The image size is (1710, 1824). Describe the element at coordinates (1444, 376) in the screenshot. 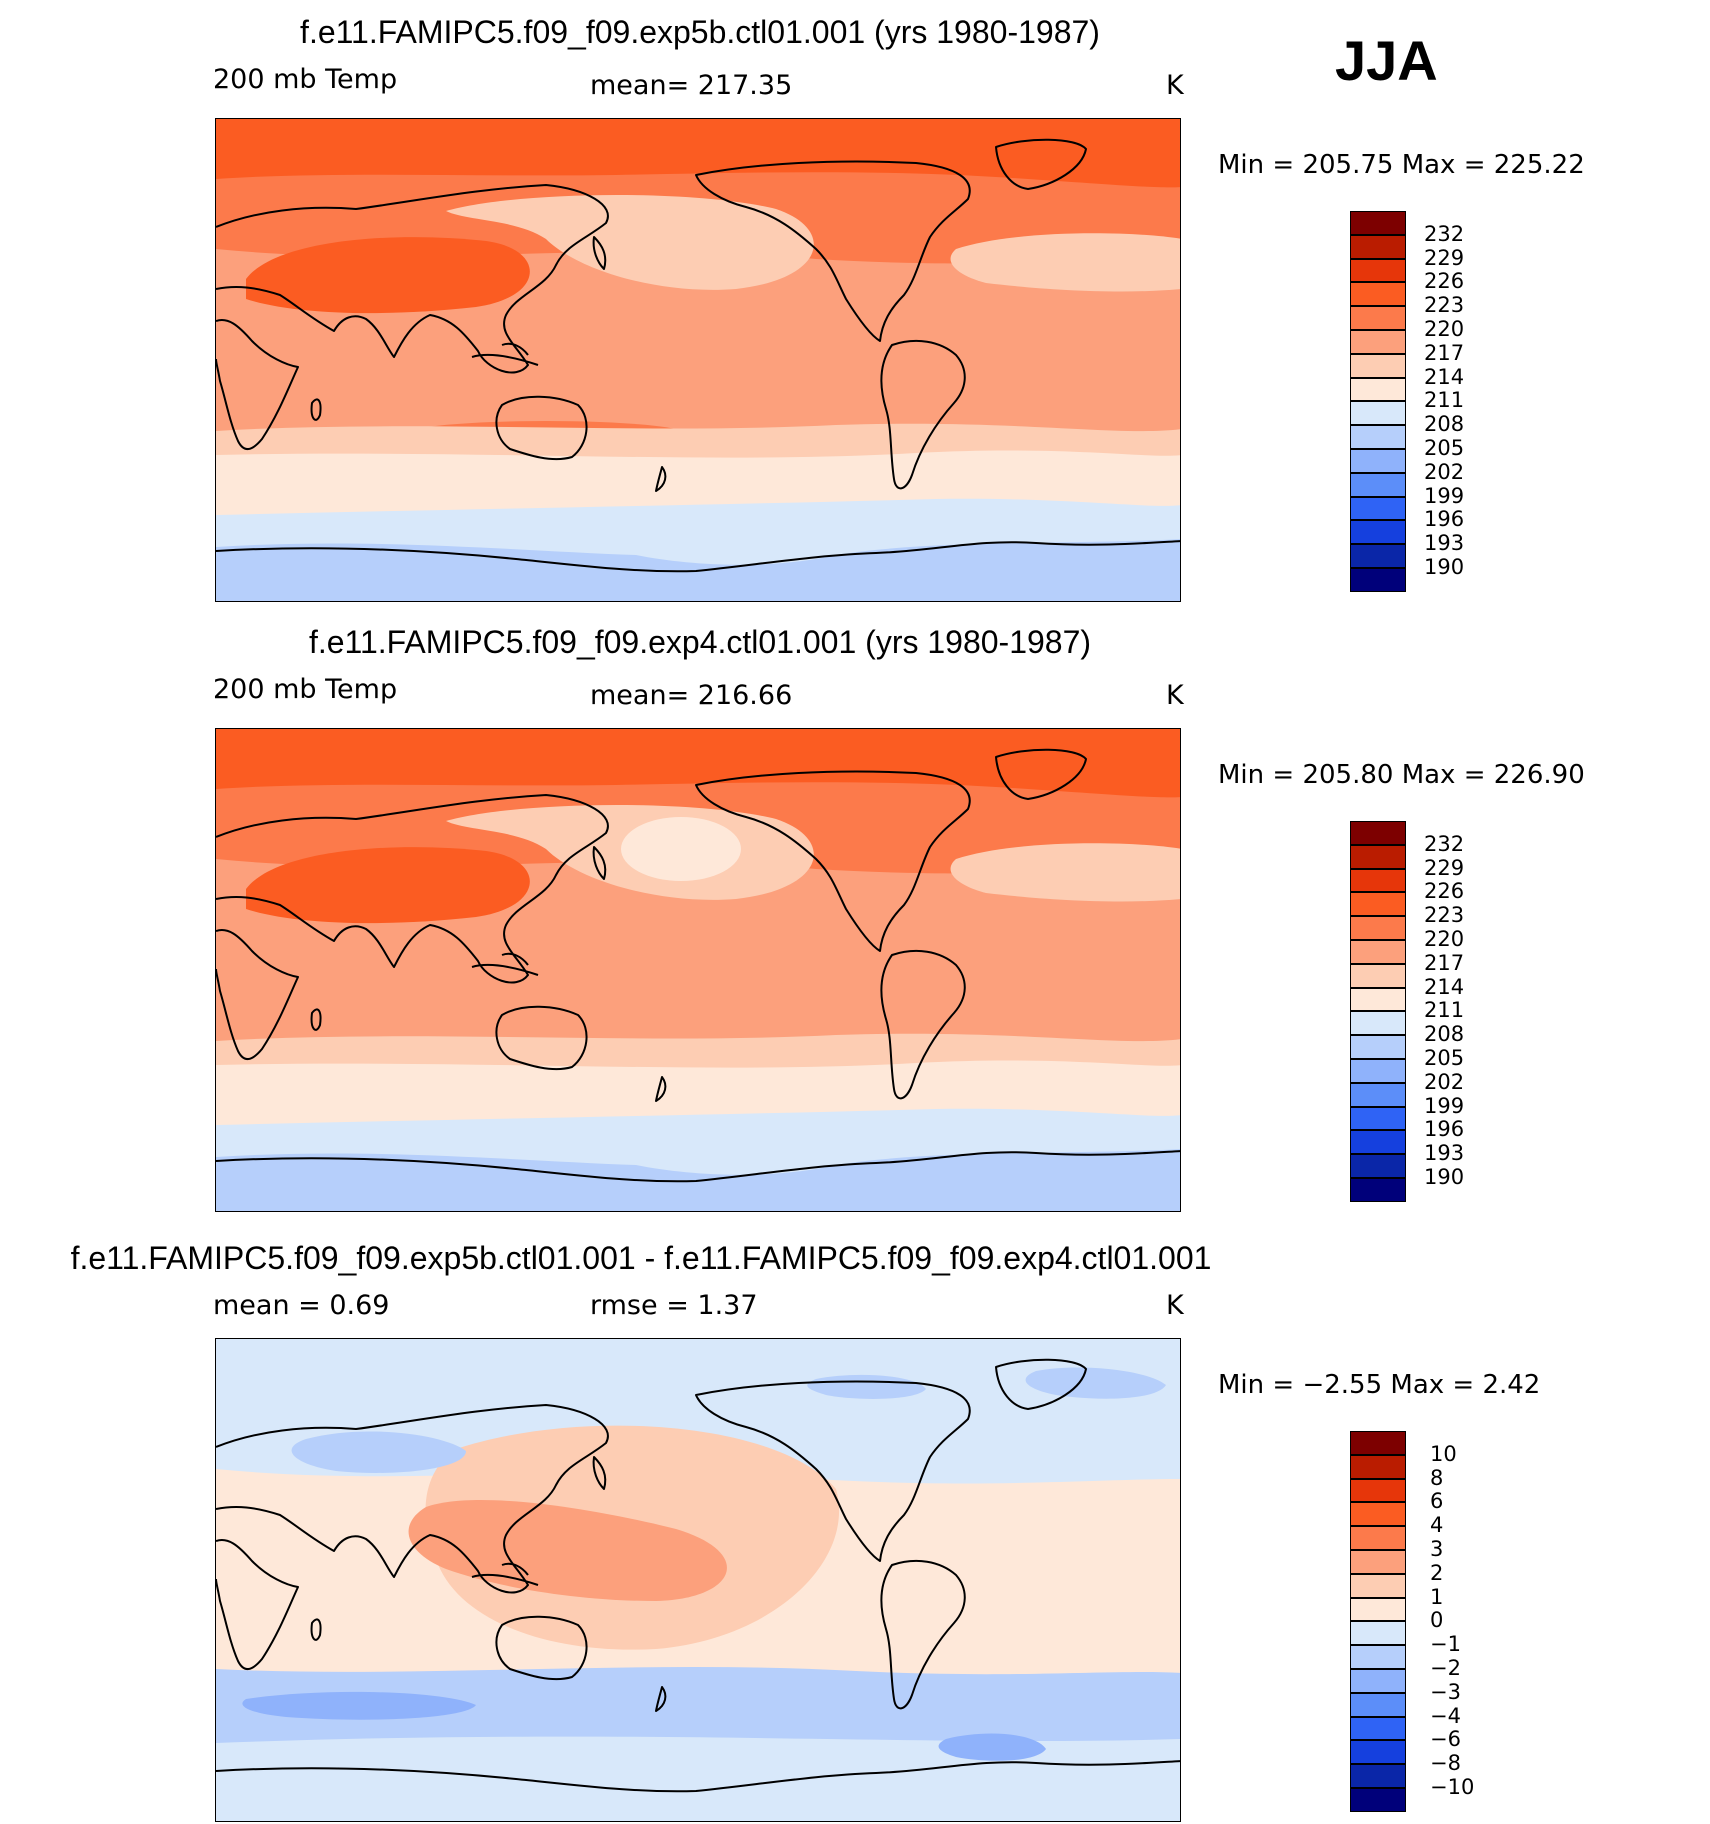

I see `colorbar-tick-label: 214` at that location.